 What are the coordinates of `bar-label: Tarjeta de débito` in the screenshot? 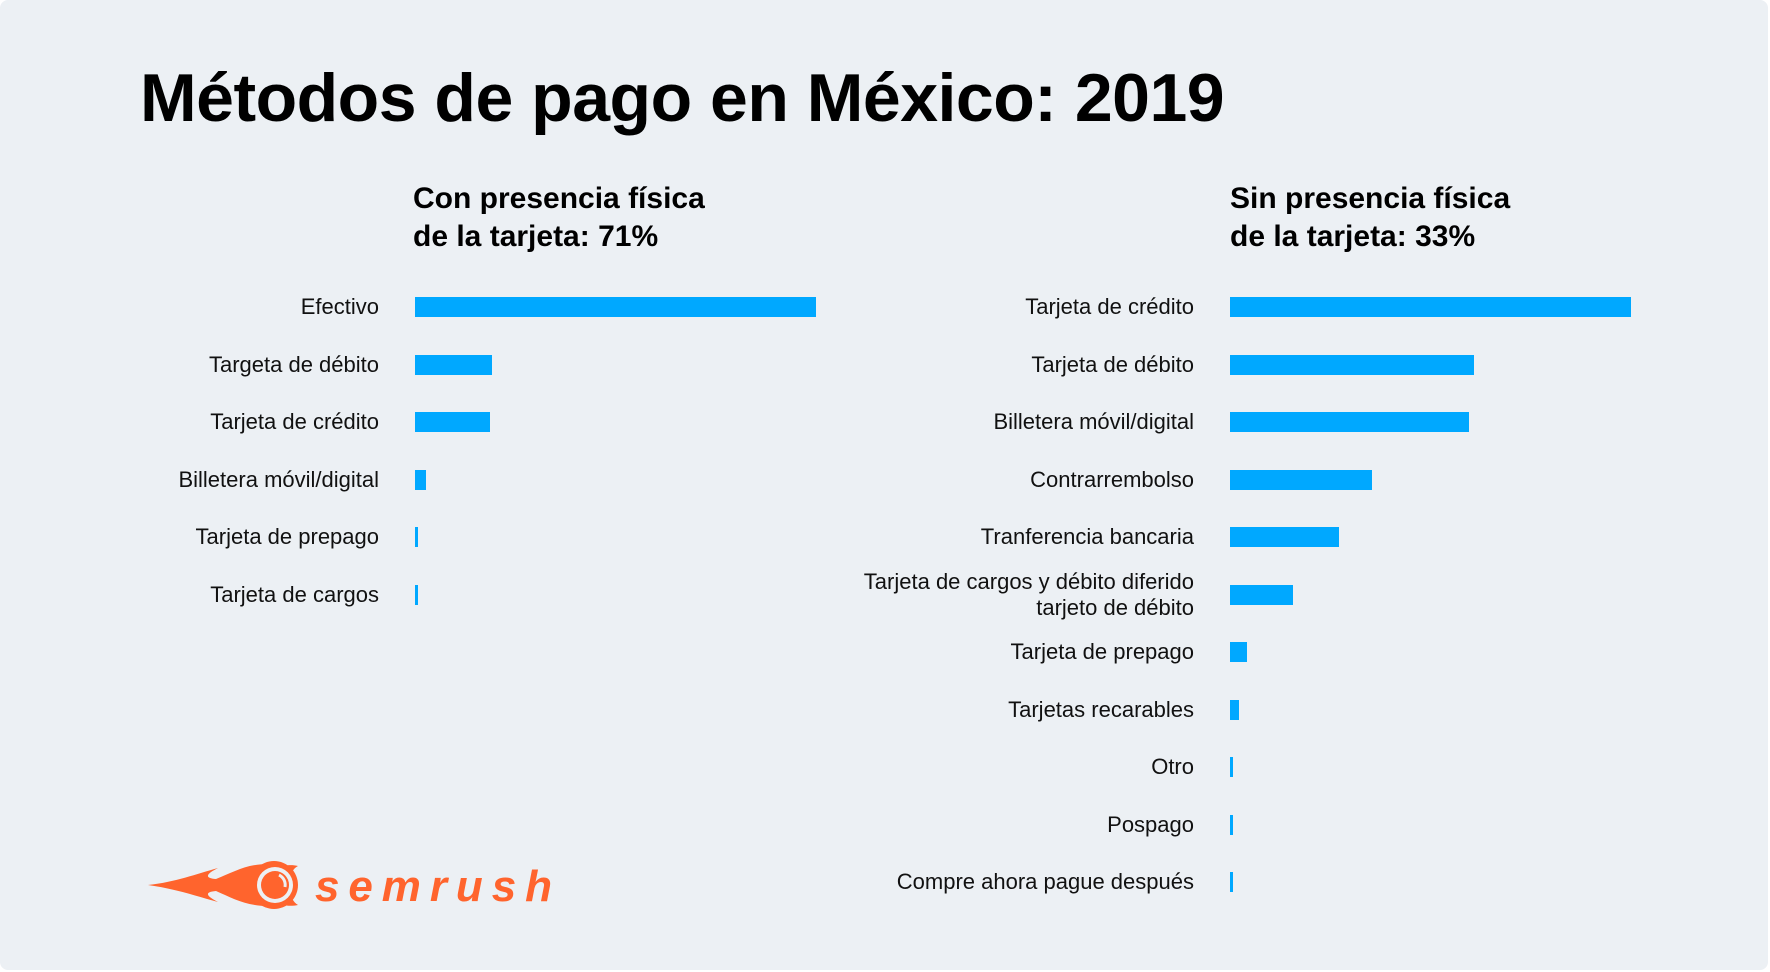 It's located at (1112, 364).